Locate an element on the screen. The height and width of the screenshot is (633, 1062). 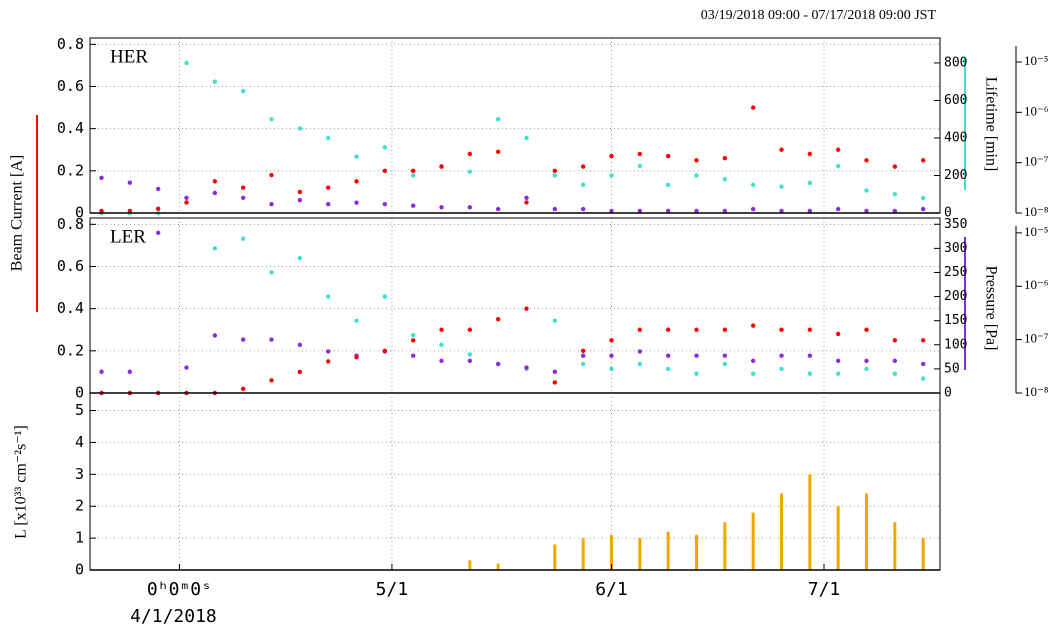
y3-tick-label: 10⁻⁶ is located at coordinates (1036, 110).